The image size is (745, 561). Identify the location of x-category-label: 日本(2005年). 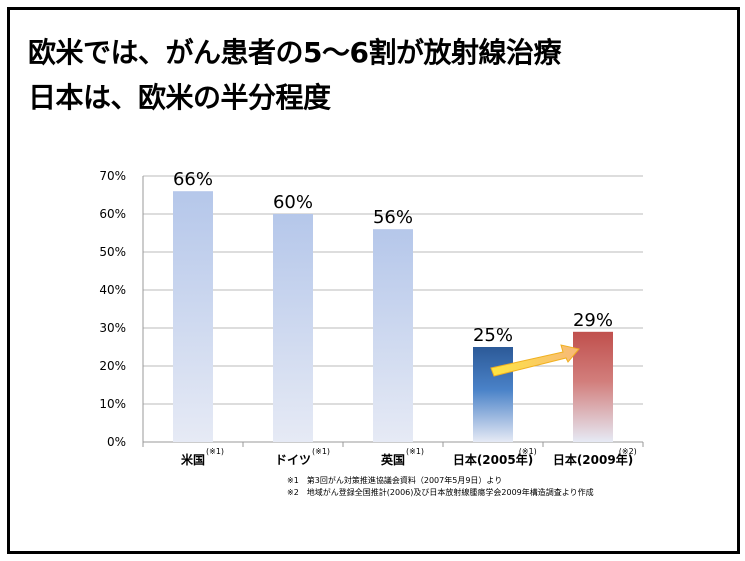
(493, 459).